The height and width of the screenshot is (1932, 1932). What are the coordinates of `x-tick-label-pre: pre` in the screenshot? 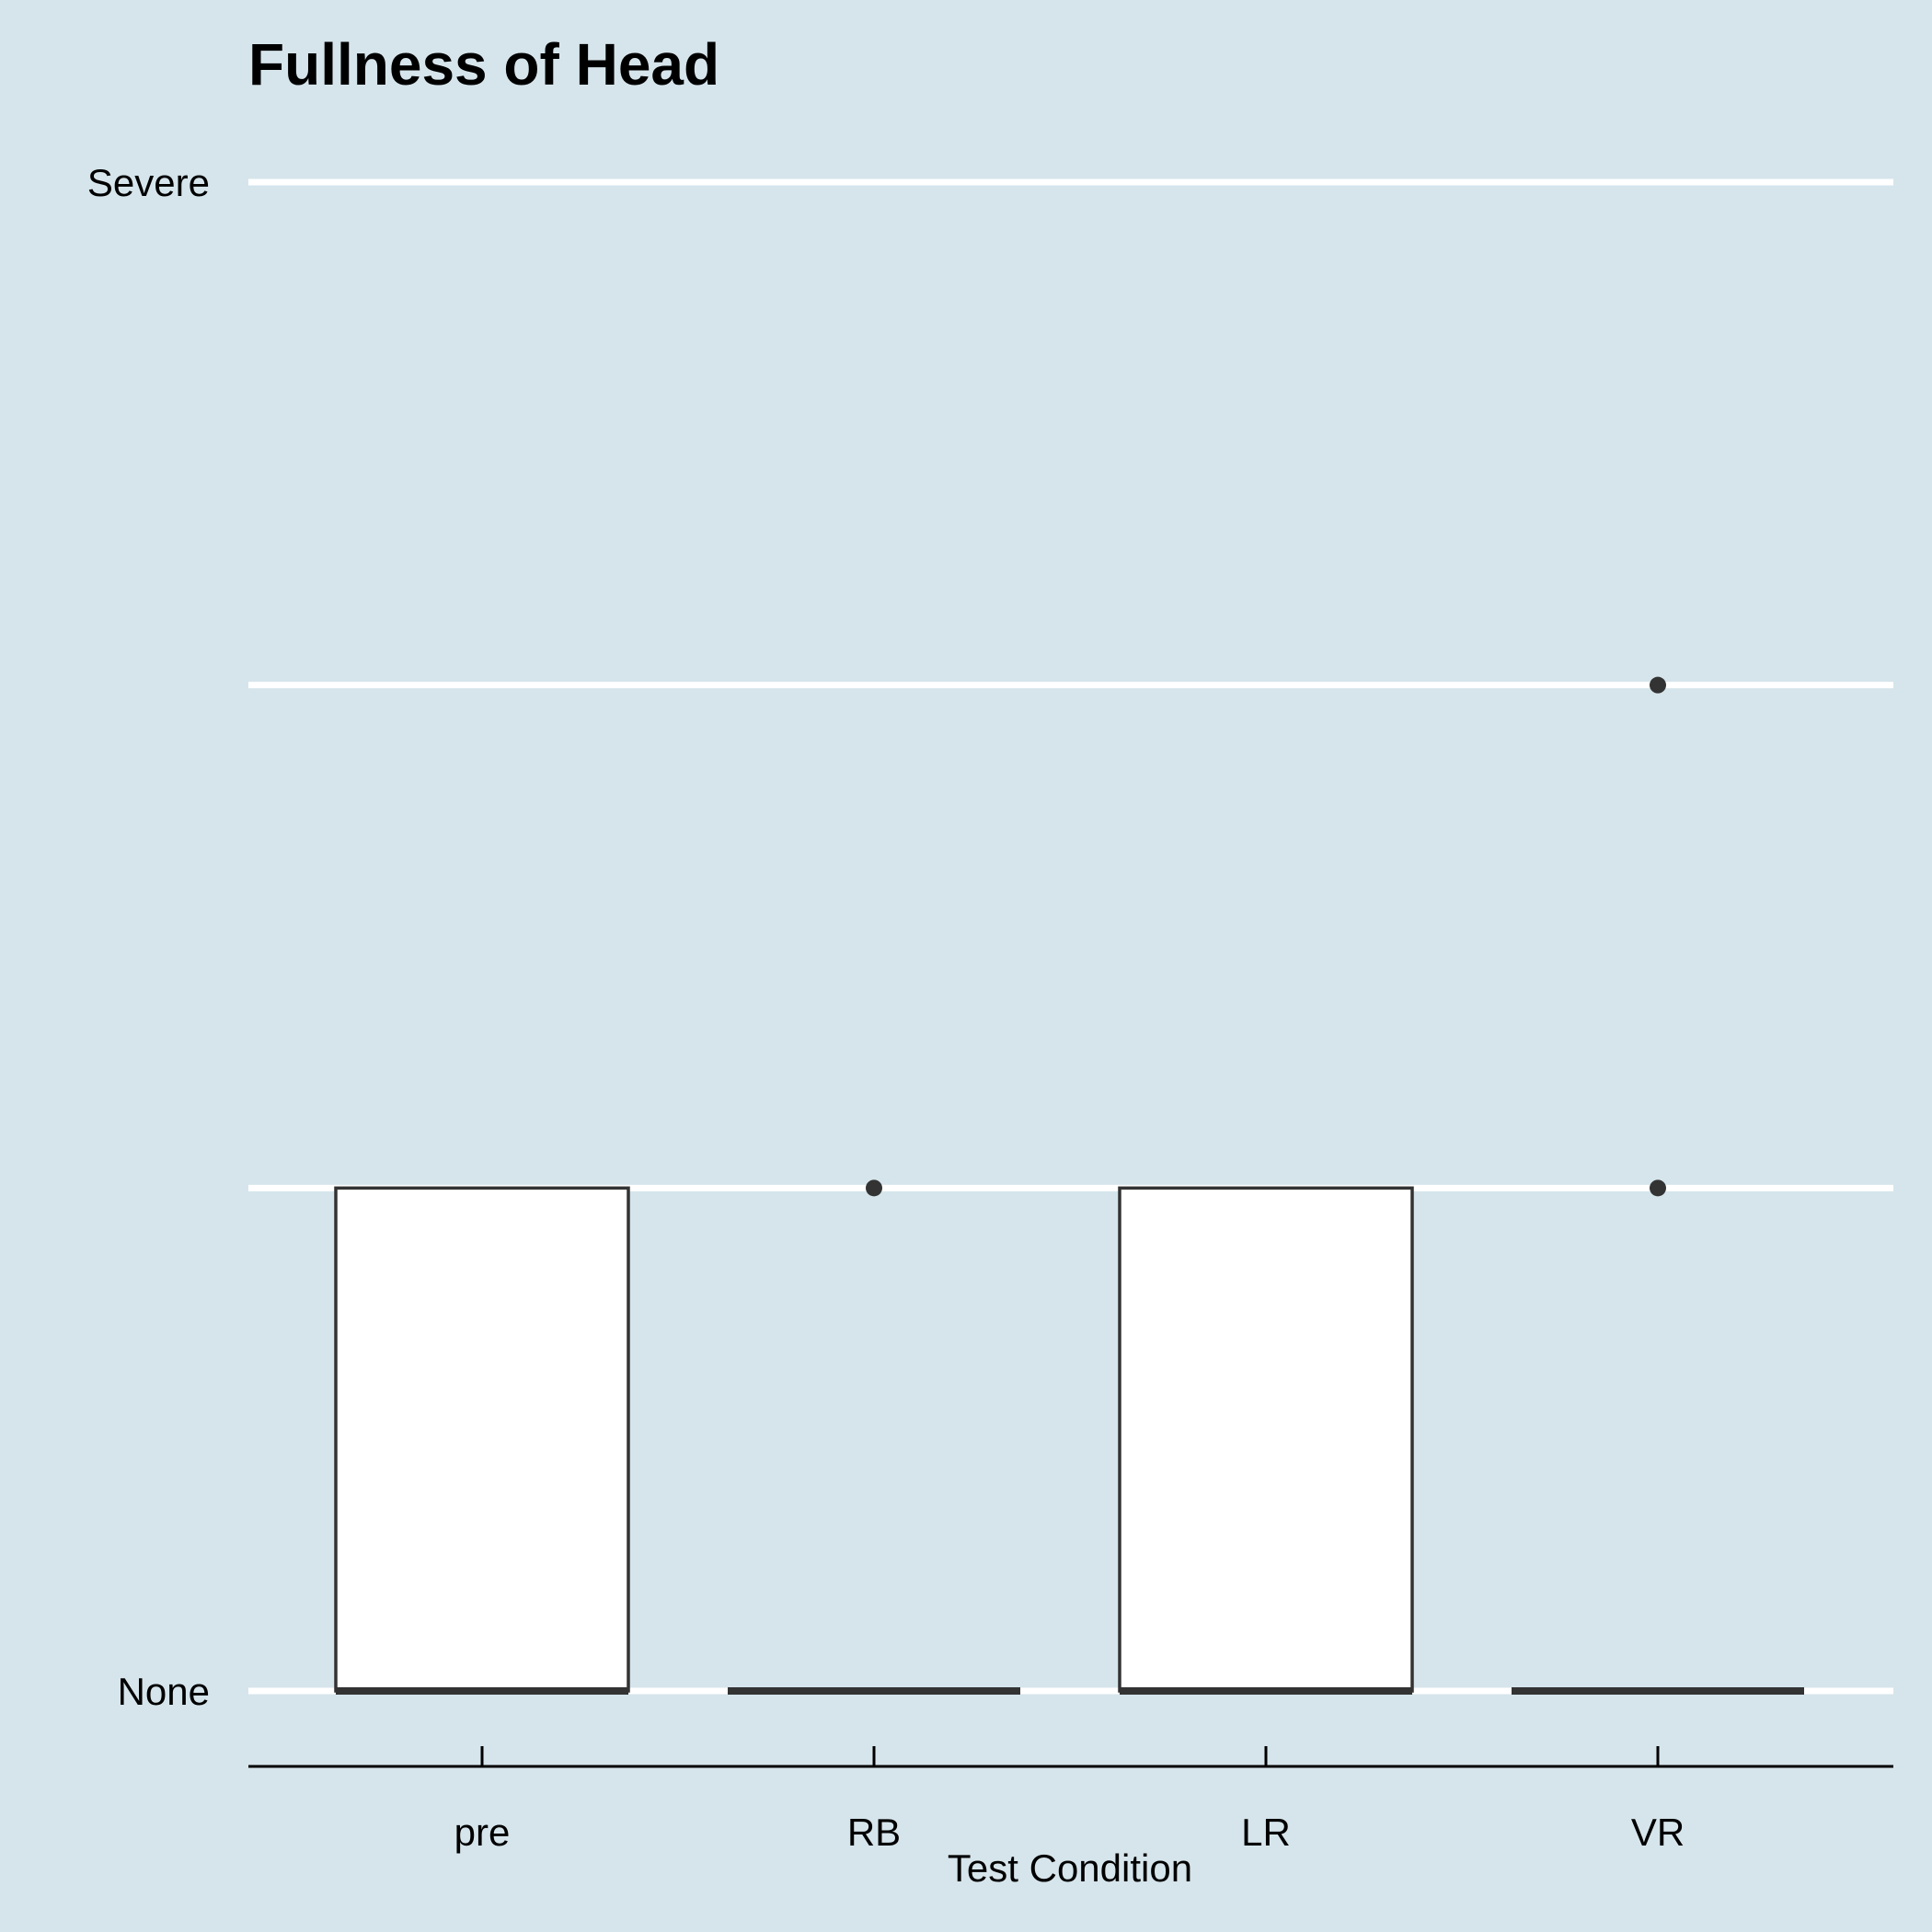 It's located at (482, 1832).